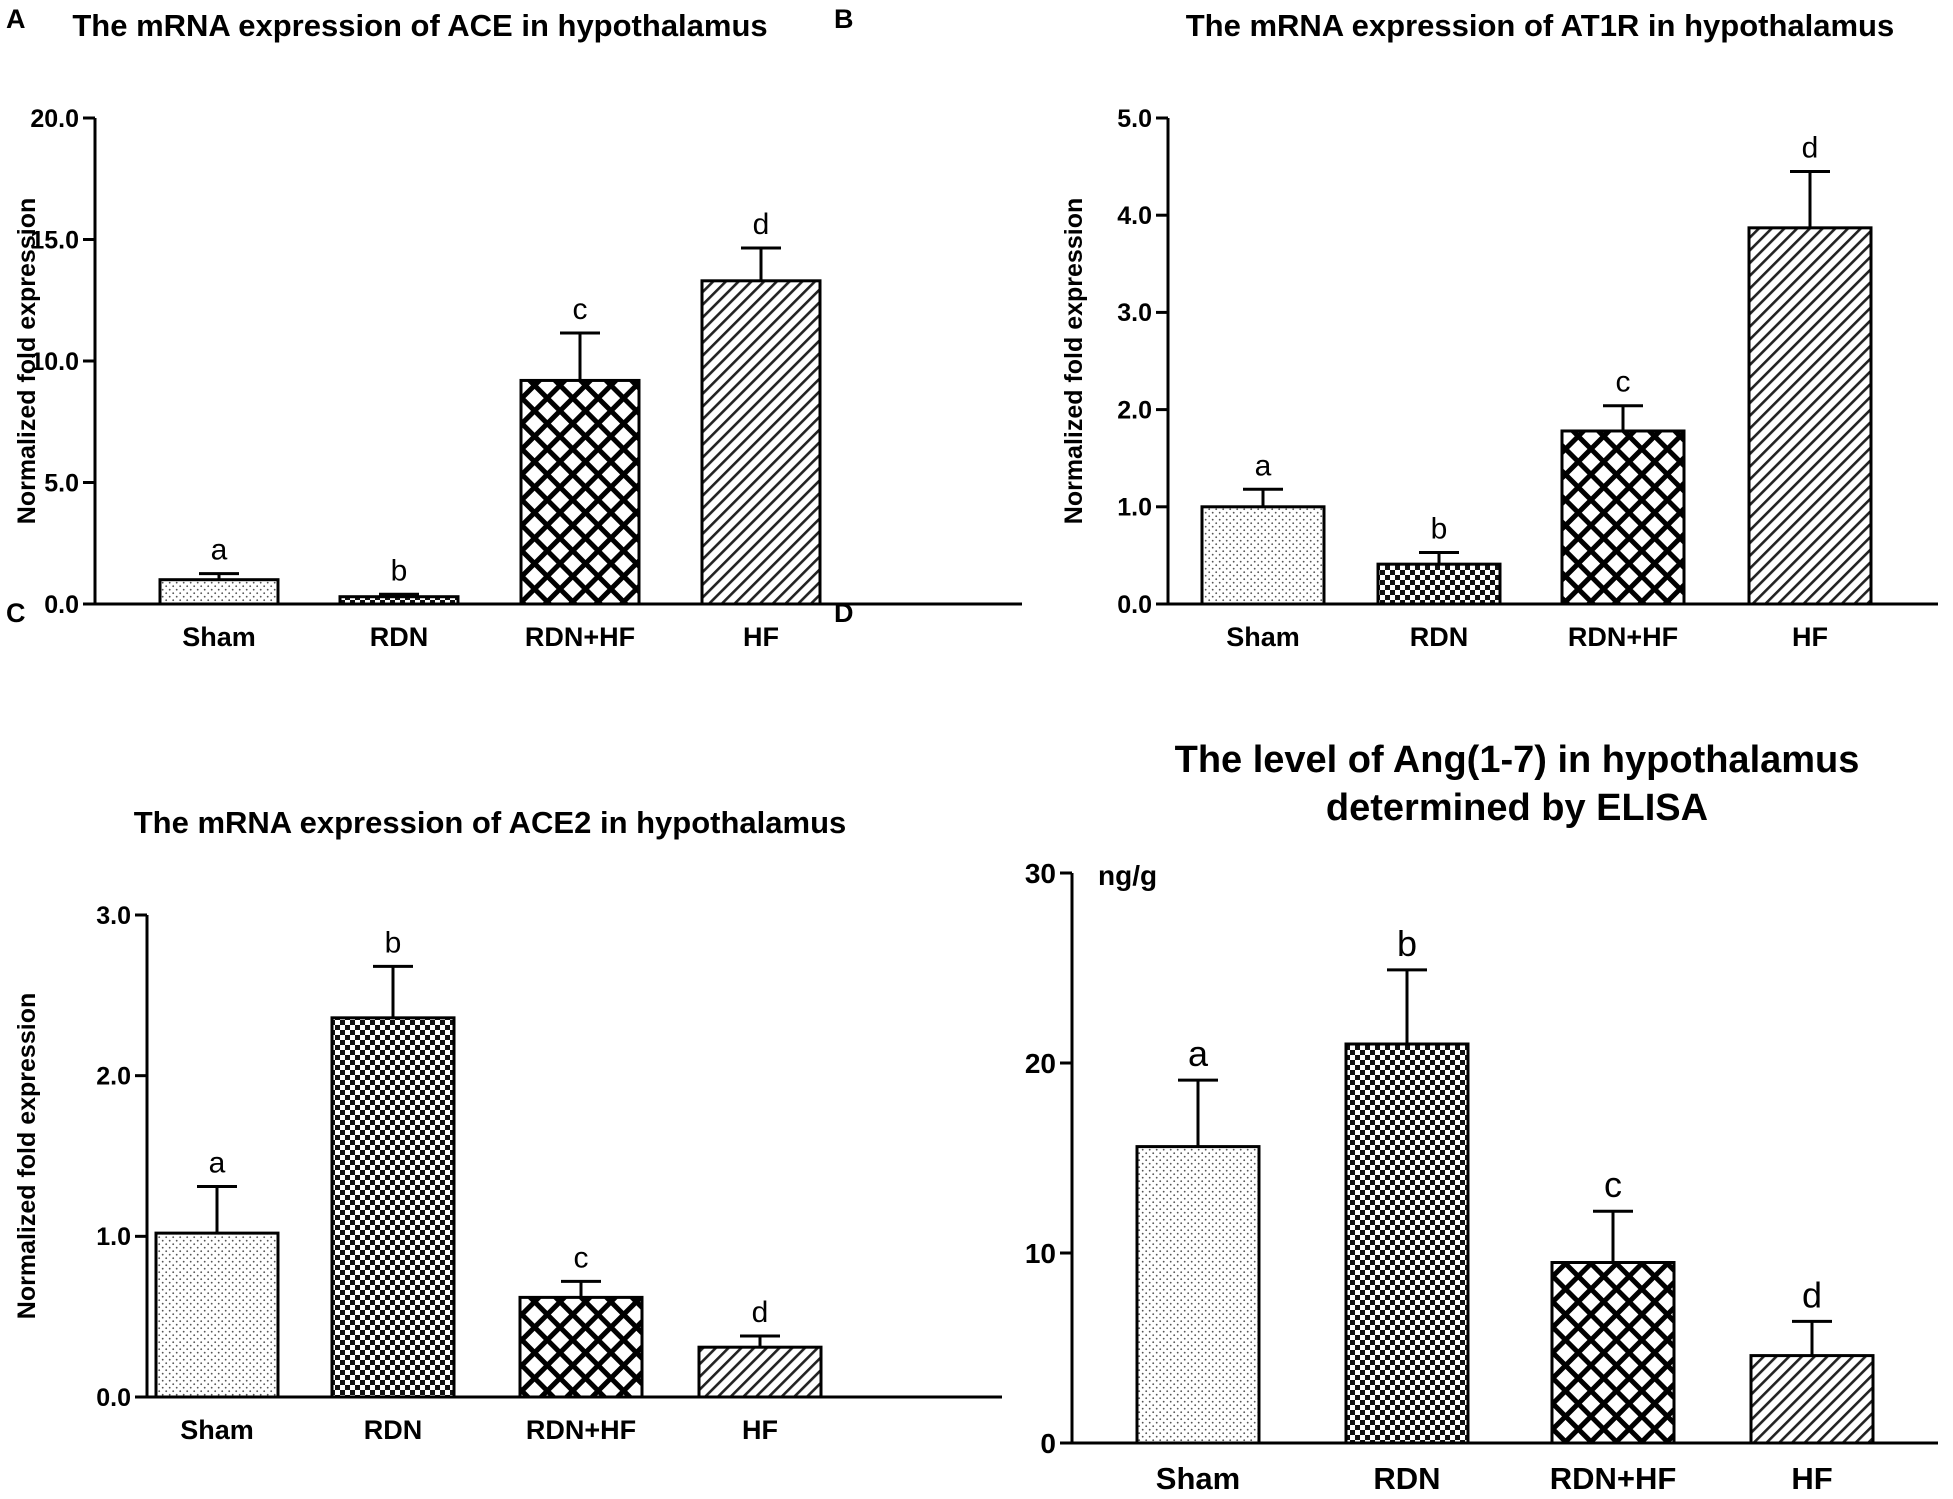 The image size is (1953, 1499). Describe the element at coordinates (1074, 361) in the screenshot. I see `y-axis-label-b: Normalized fold expression` at that location.